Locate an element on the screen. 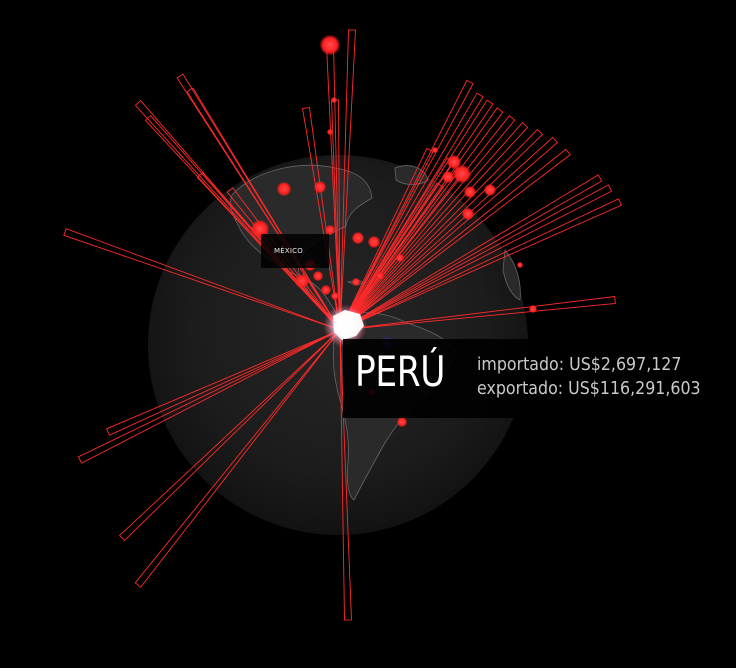  landmass-africa-edge is located at coordinates (511, 275).